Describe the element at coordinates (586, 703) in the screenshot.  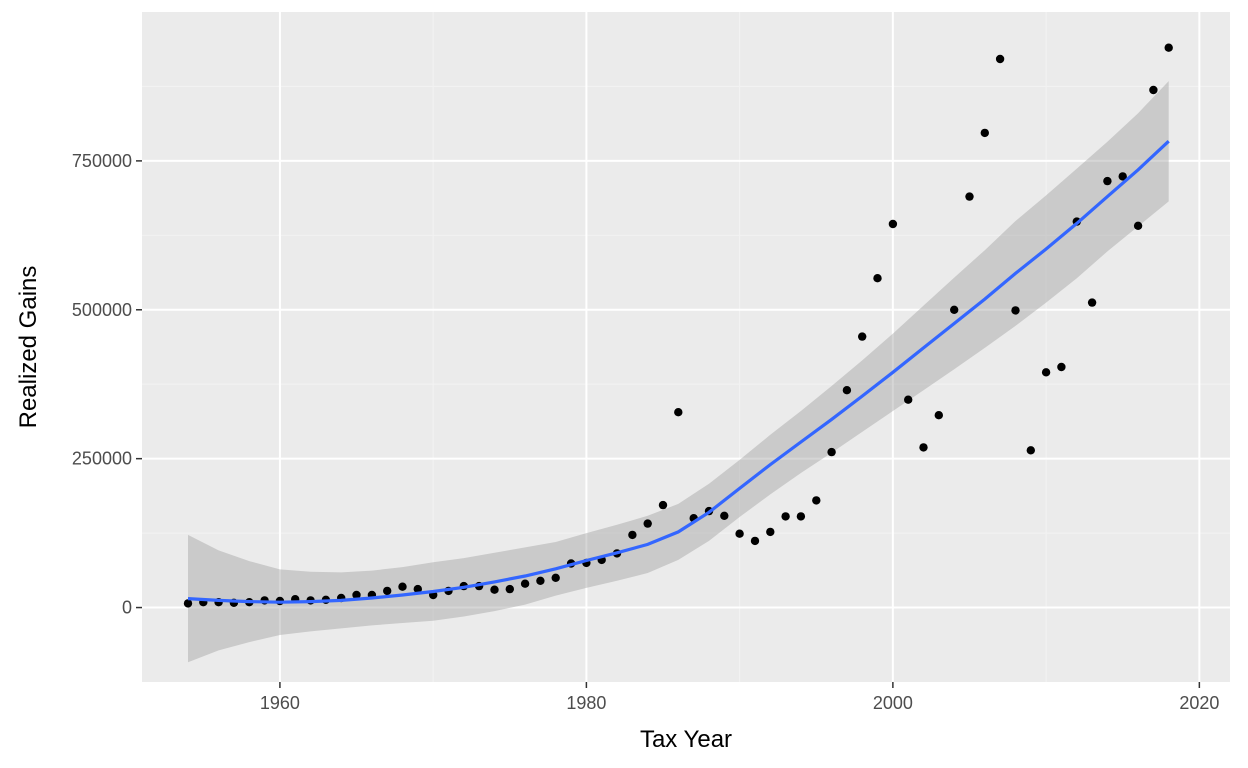
I see `x-tick-label: 1980` at that location.